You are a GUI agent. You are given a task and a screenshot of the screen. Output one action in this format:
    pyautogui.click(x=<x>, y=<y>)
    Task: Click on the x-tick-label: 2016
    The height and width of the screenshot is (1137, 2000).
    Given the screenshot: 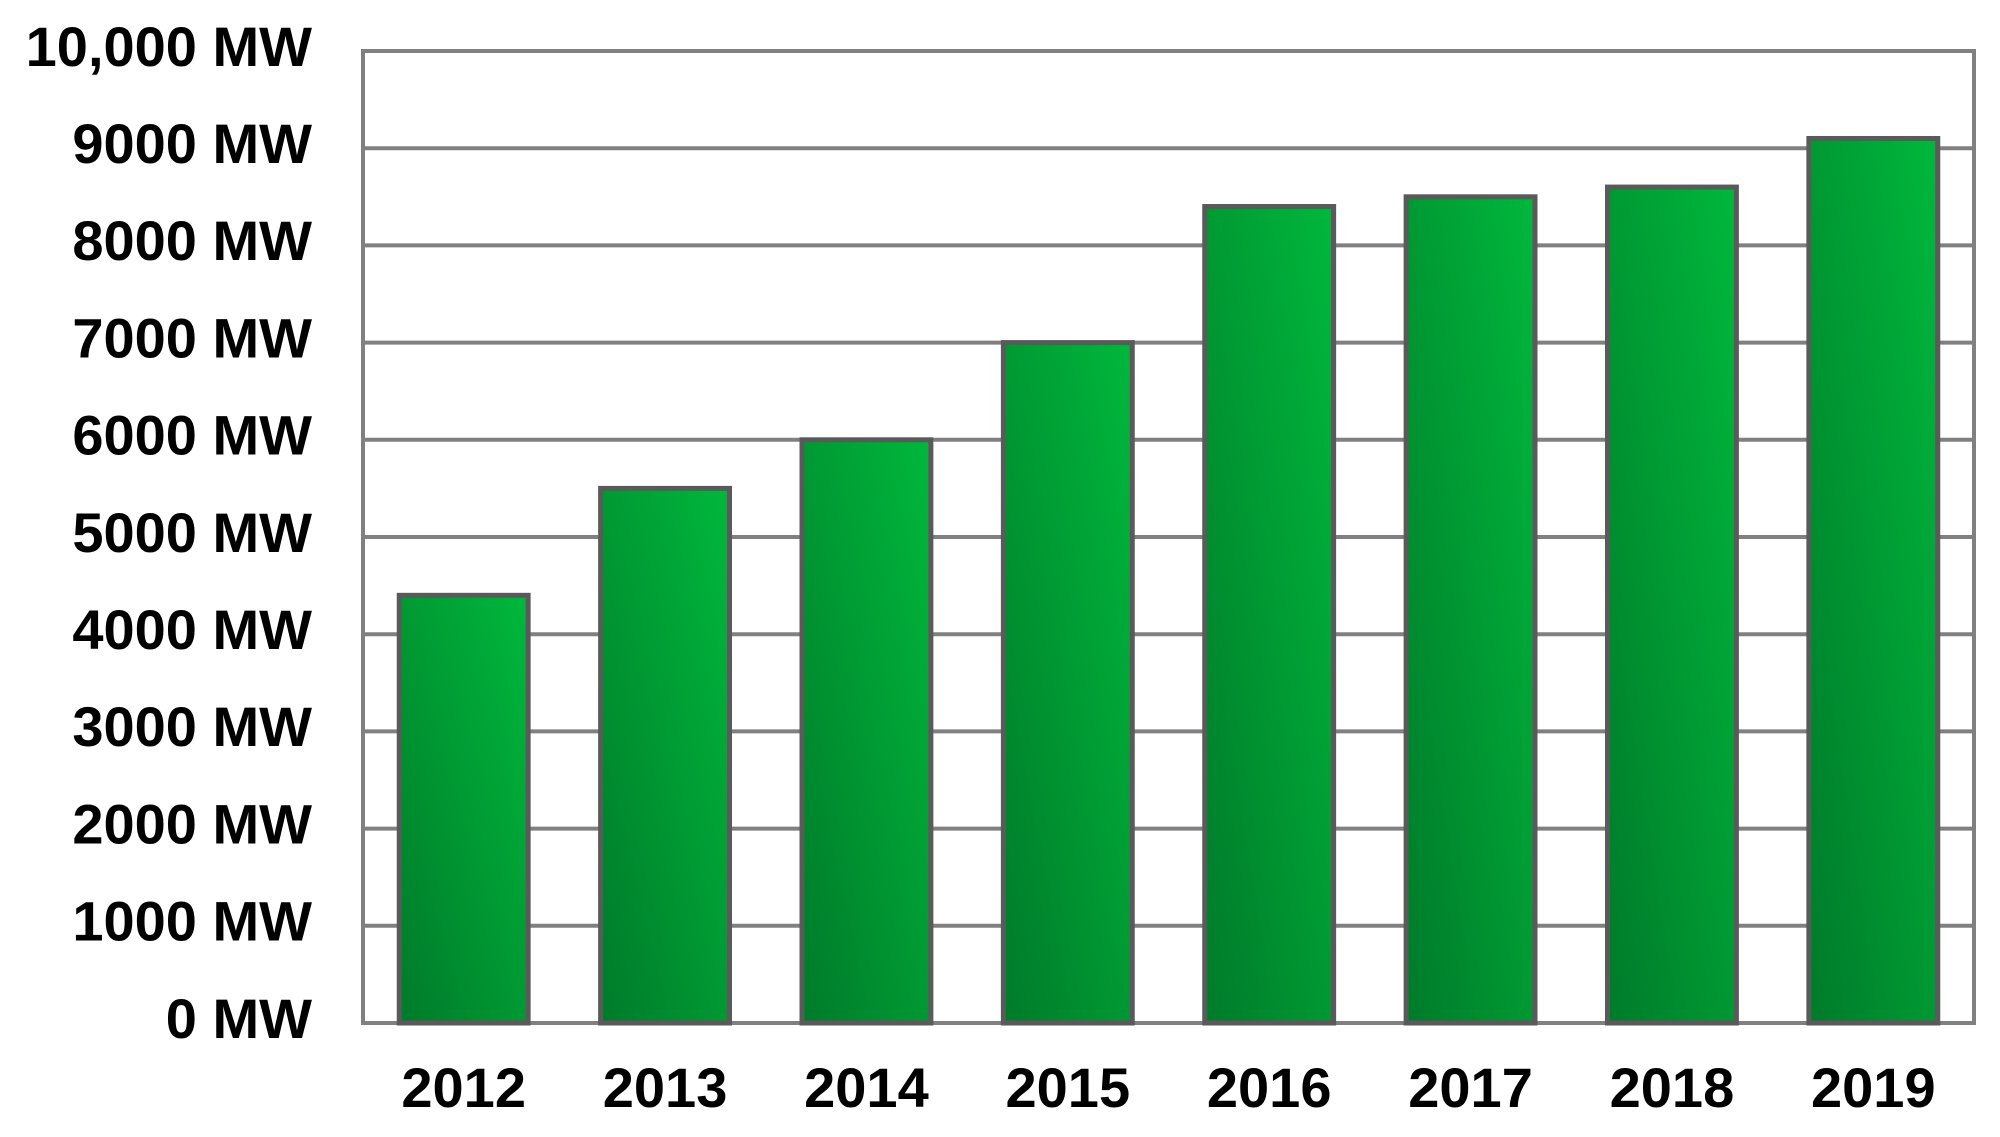 What is the action you would take?
    pyautogui.click(x=1269, y=1087)
    